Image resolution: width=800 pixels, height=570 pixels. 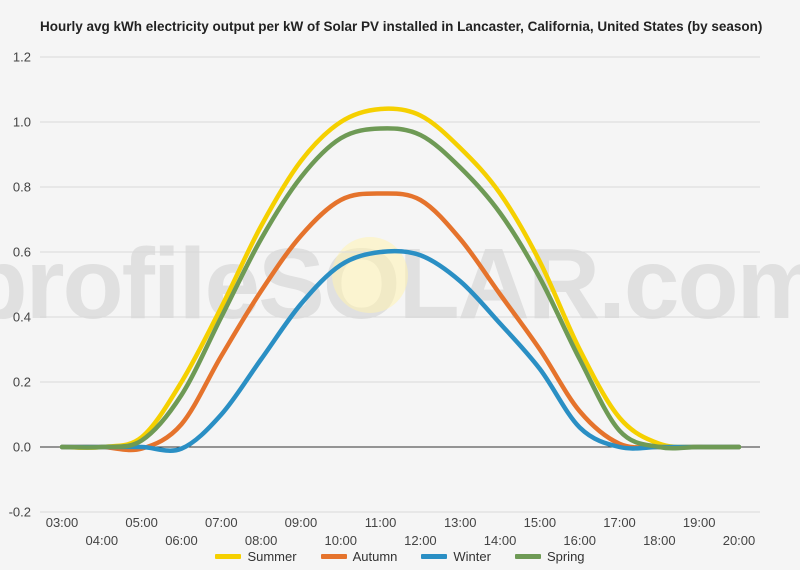 I want to click on x-tick-label: 15:00, so click(x=540, y=522).